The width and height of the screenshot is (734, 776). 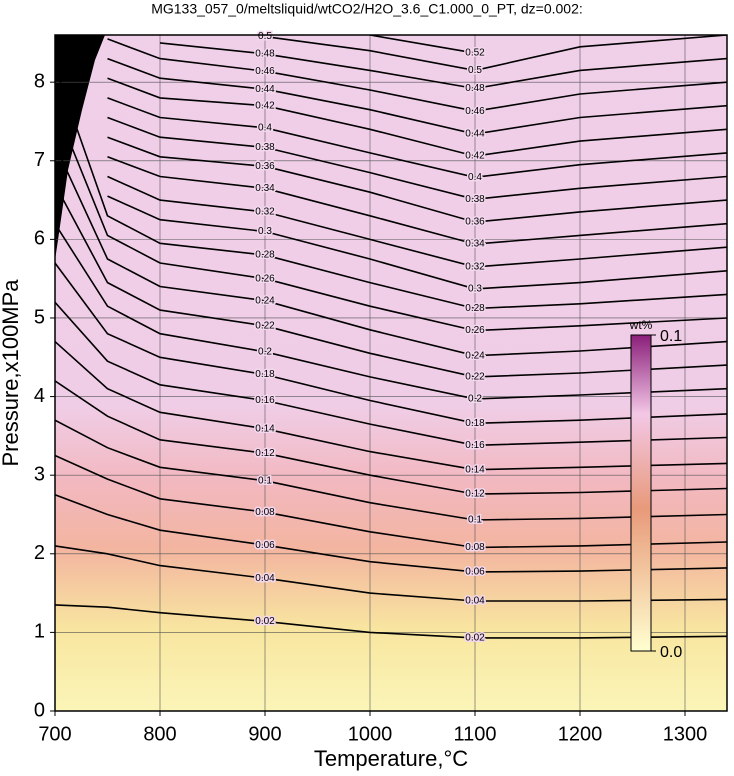 What do you see at coordinates (39, 632) in the screenshot?
I see `y-tick-label: 1` at bounding box center [39, 632].